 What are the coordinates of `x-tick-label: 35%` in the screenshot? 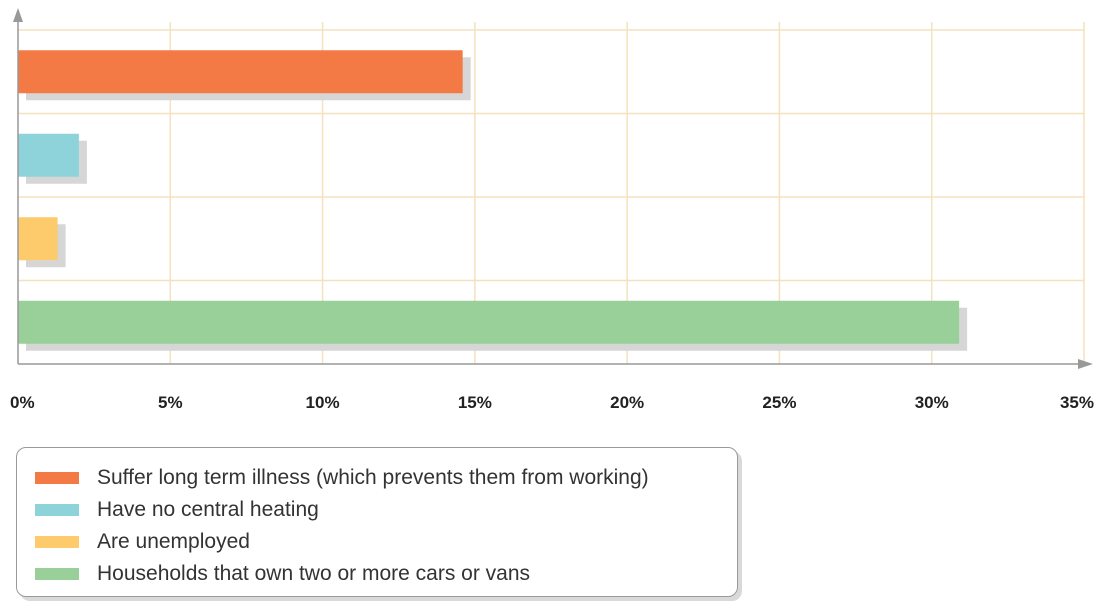 It's located at (1077, 402).